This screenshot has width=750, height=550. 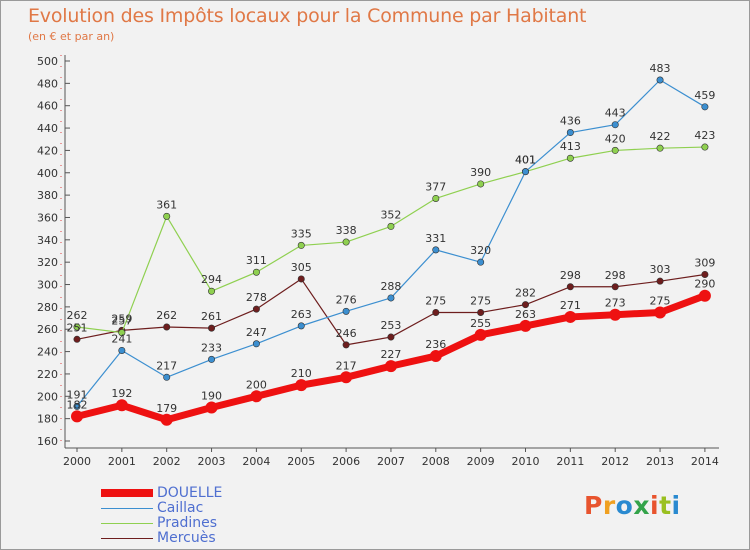 I want to click on data-label-mercues: 303, so click(x=660, y=269).